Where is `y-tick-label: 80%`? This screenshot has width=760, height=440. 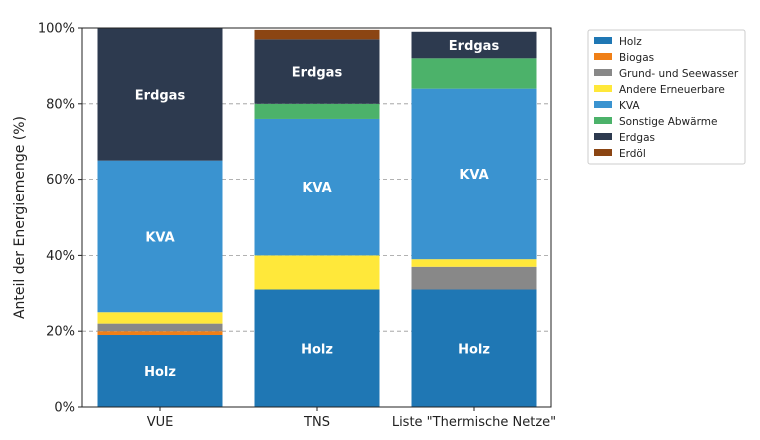
y-tick-label: 80% is located at coordinates (60, 104).